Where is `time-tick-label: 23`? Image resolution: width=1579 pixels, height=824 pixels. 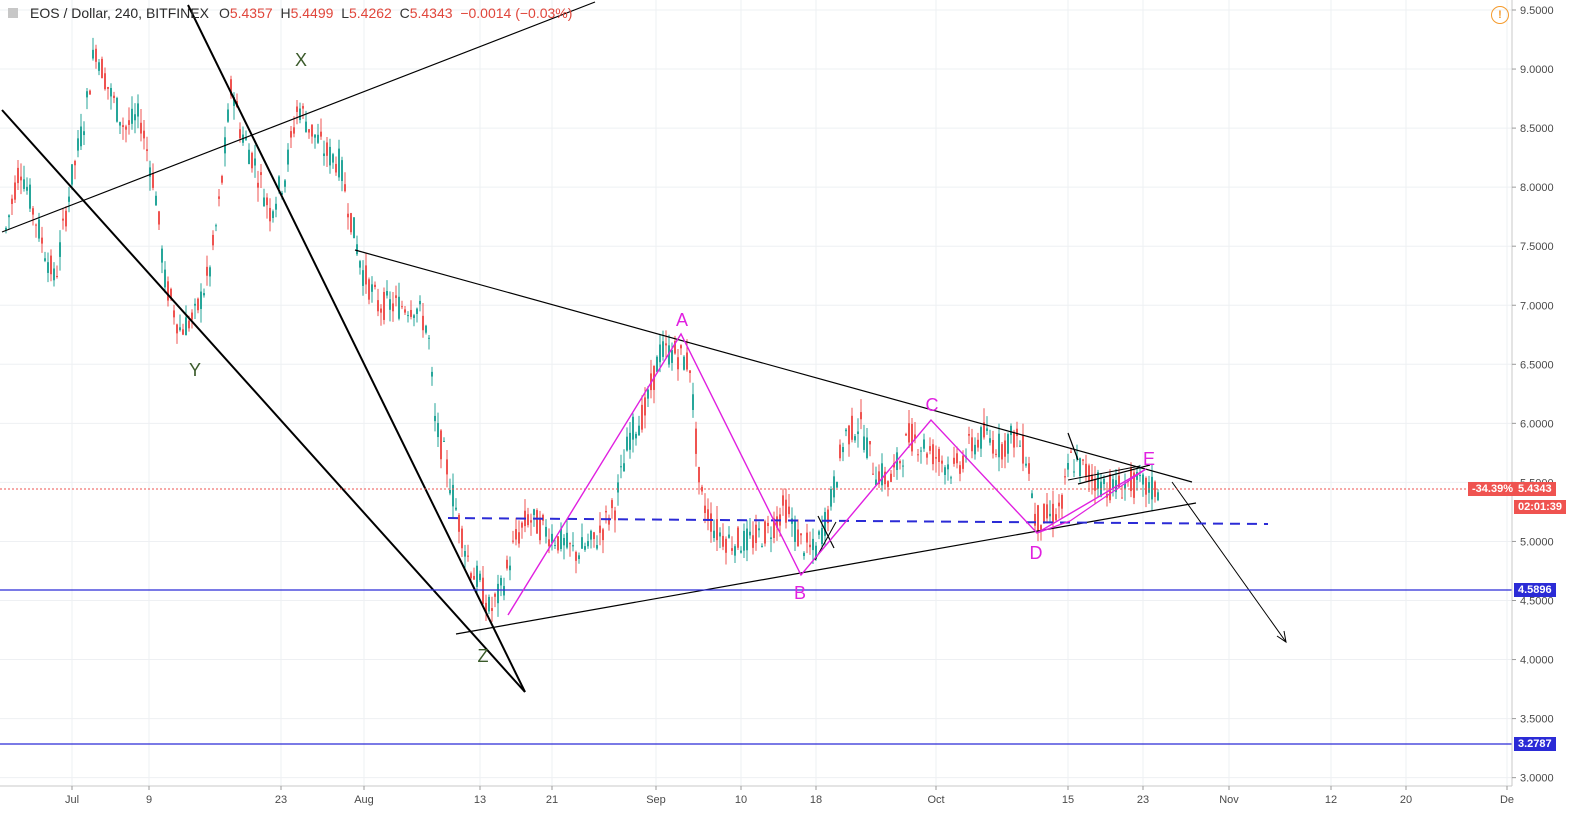
time-tick-label: 23 is located at coordinates (1143, 800).